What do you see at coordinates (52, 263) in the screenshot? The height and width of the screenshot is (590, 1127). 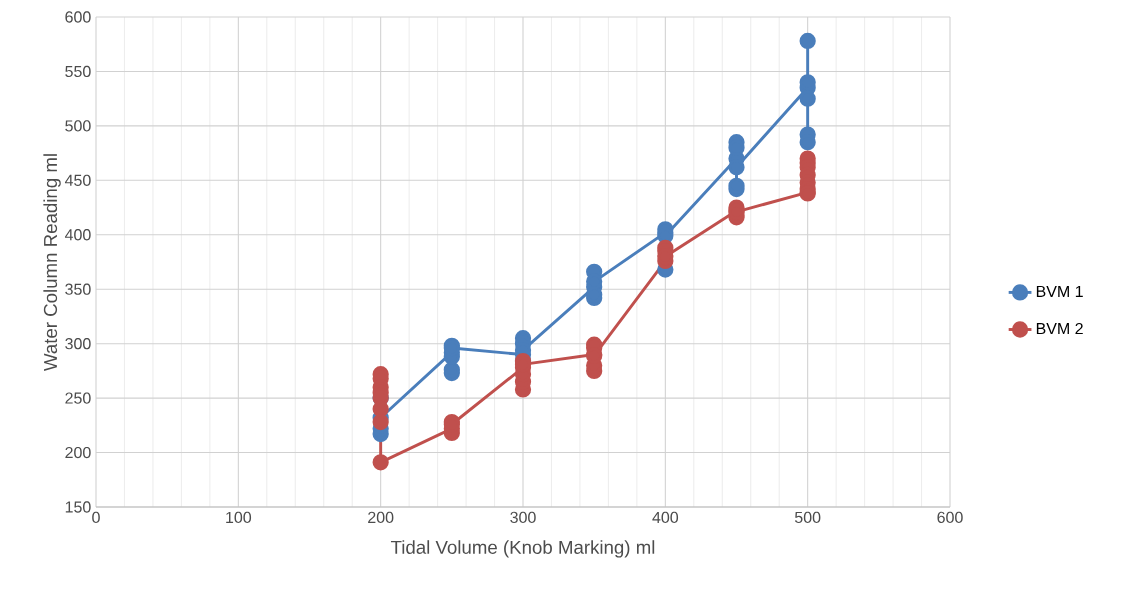 I see `y-axis-title: Water Column Reading ml` at bounding box center [52, 263].